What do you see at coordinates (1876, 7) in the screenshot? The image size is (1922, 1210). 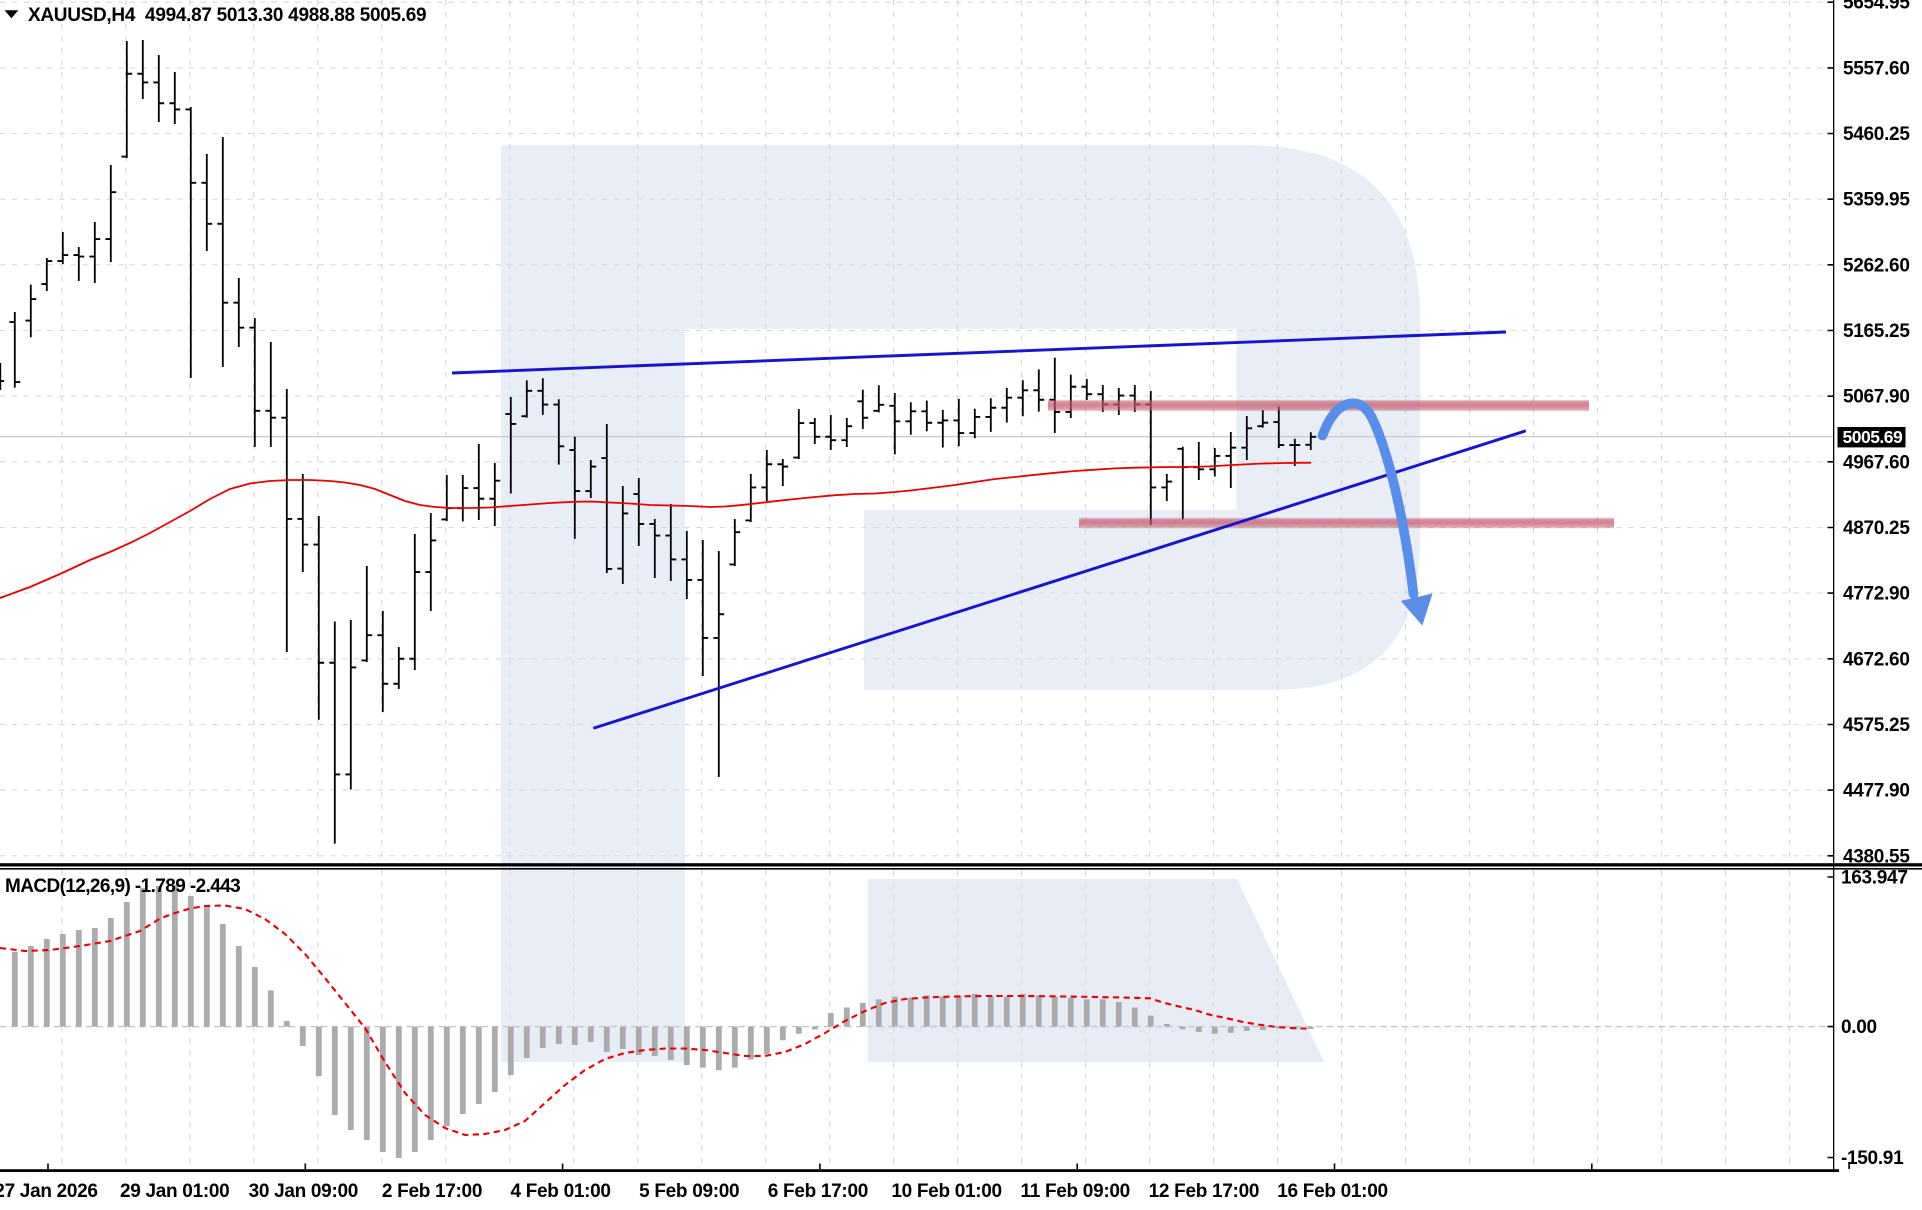 I see `svg-text: 5654.95` at bounding box center [1876, 7].